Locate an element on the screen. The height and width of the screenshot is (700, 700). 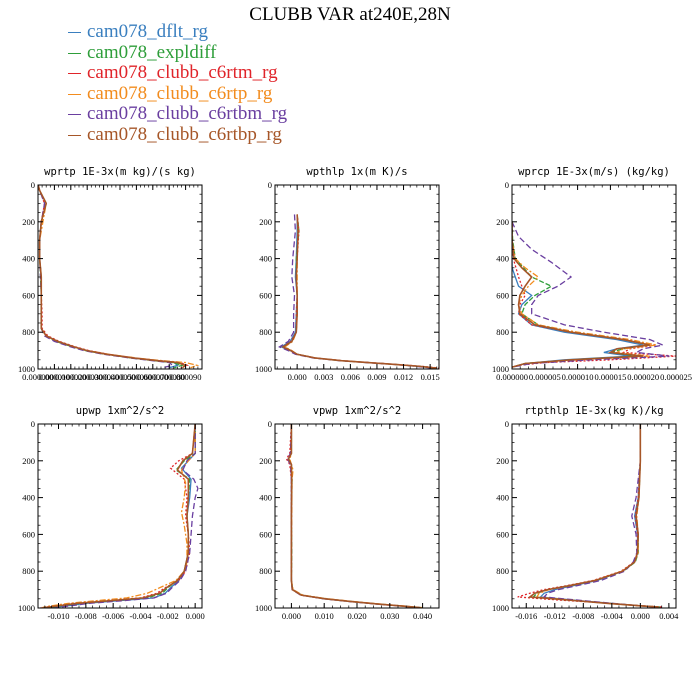
x-tick-label: -0.008 is located at coordinates (86, 616).